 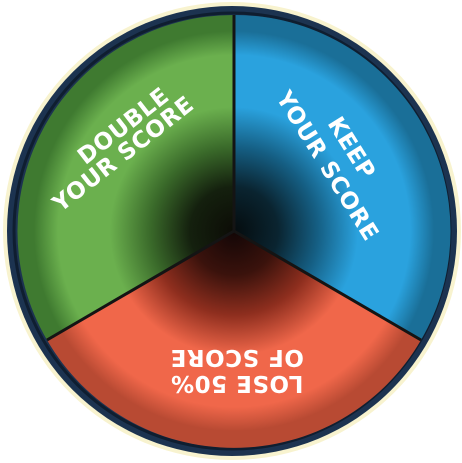 What do you see at coordinates (237, 357) in the screenshot?
I see `label-lose-line2: OF SCORE` at bounding box center [237, 357].